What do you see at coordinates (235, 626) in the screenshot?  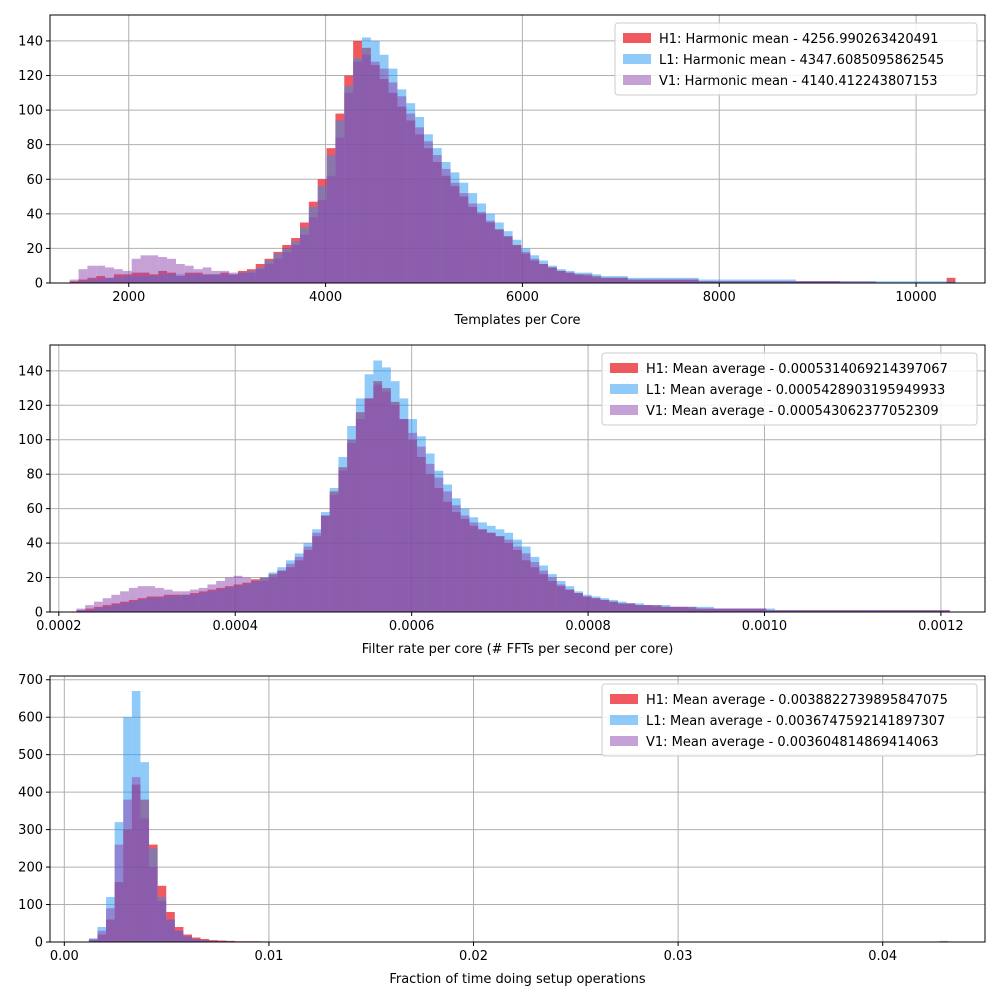 I see `x-tick-label: 0.0004` at bounding box center [235, 626].